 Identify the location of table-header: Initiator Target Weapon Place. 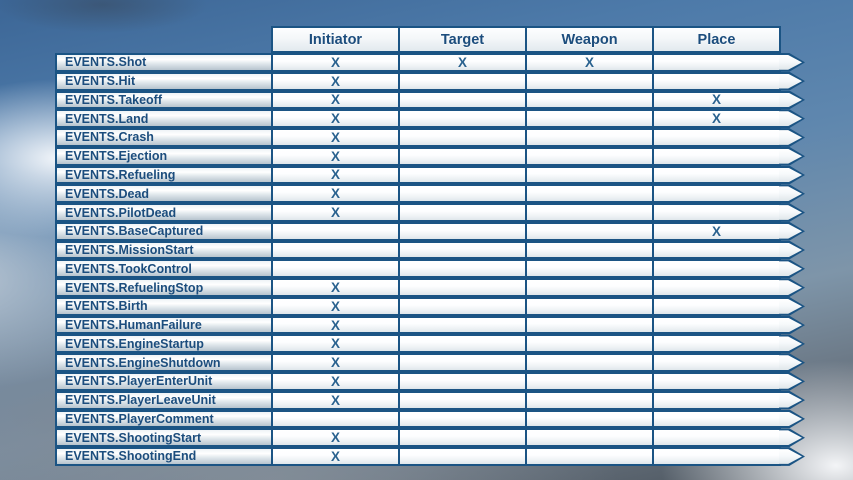
(526, 39).